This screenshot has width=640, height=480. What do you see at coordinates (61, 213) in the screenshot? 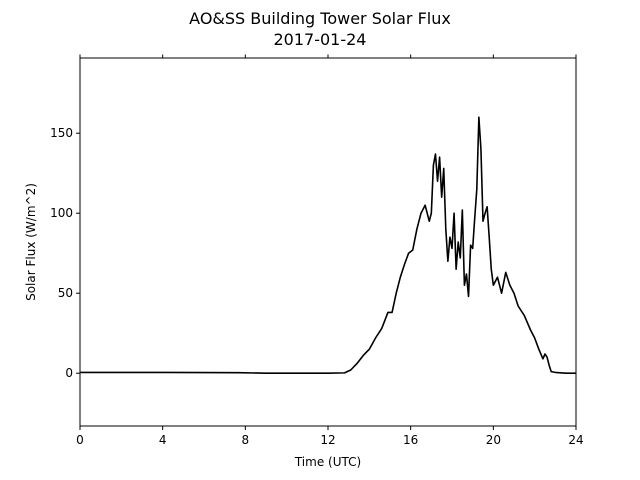
I see `y-tick-label: 100` at bounding box center [61, 213].